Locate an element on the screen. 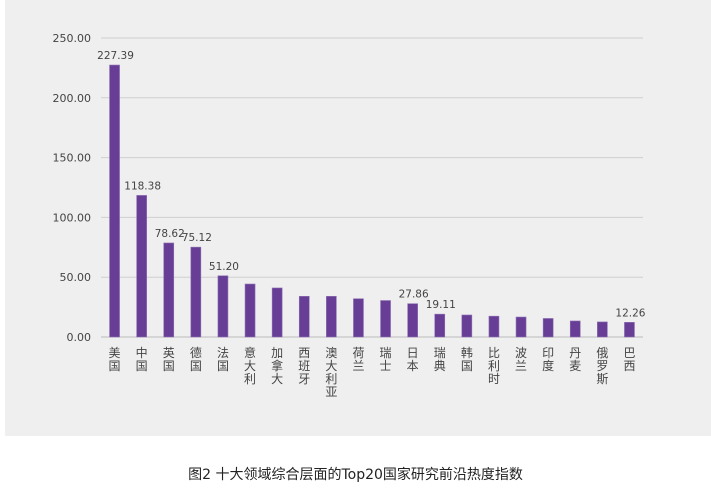  x-tick-label: 日 is located at coordinates (413, 353).